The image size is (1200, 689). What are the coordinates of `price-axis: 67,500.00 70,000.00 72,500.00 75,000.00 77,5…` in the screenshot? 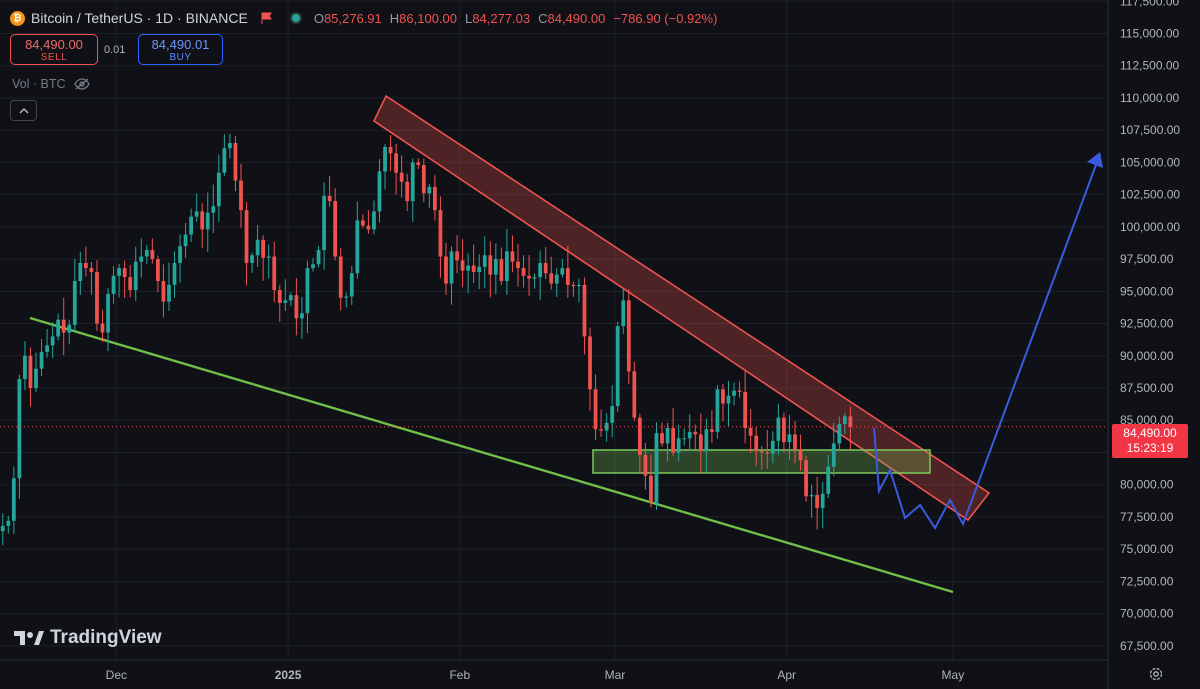 It's located at (1143, 344).